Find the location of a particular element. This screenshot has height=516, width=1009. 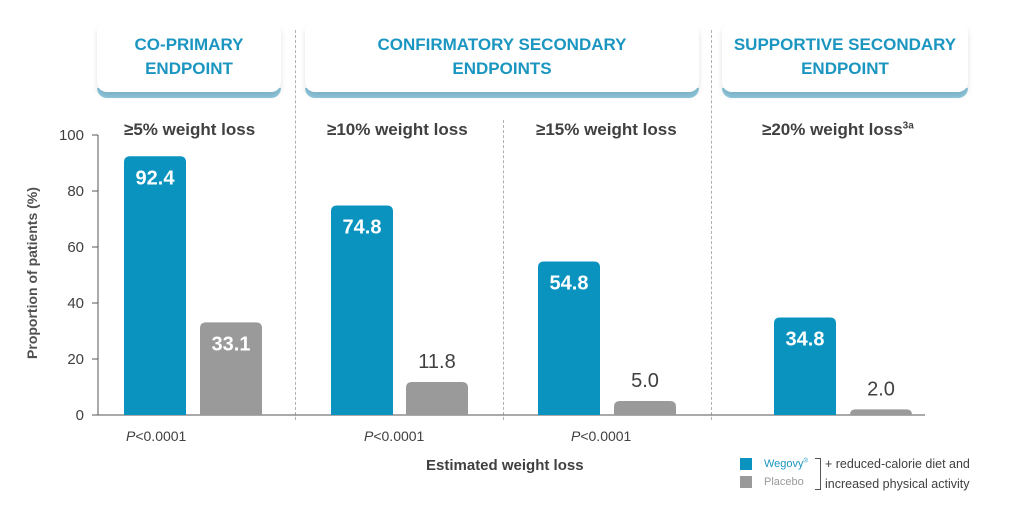

y-tick-label: 80 is located at coordinates (75, 191).